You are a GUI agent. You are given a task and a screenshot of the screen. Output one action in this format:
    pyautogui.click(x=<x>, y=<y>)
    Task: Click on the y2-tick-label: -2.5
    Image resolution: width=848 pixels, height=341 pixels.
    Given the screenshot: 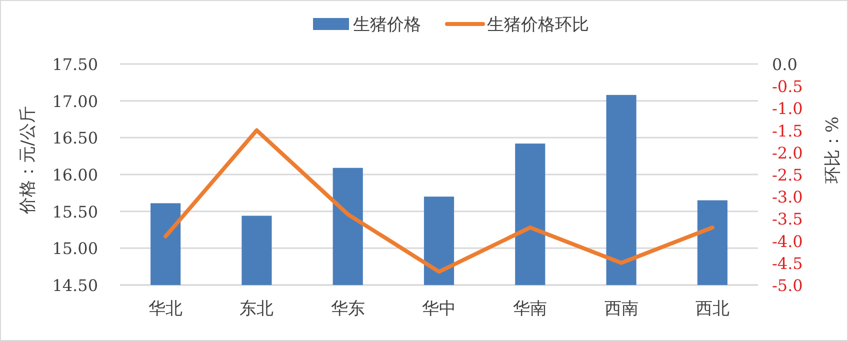 What is the action you would take?
    pyautogui.click(x=787, y=175)
    